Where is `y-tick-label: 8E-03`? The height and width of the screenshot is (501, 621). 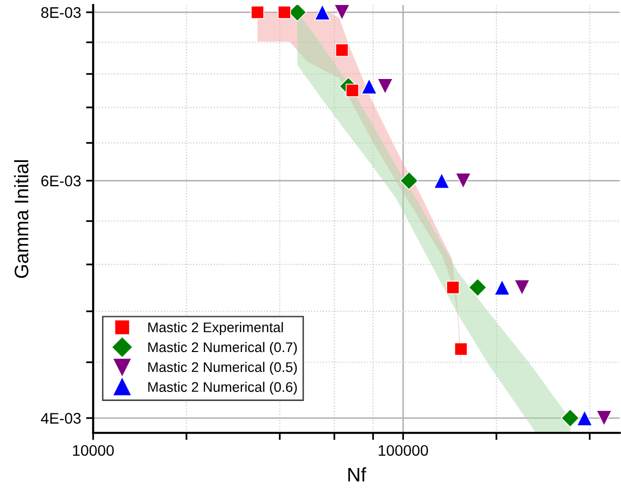 y-tick-label: 8E-03 is located at coordinates (61, 12).